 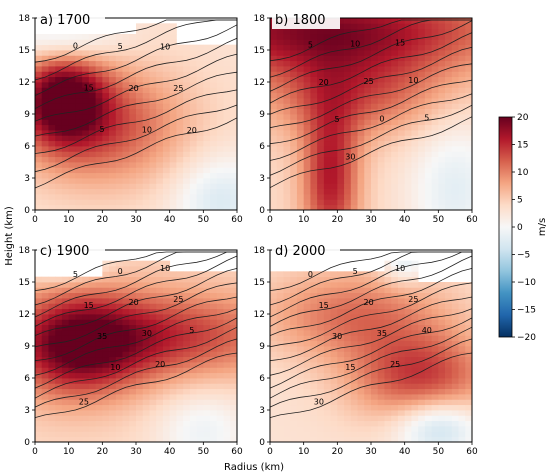 What do you see at coordinates (259, 283) in the screenshot?
I see `y-tick-label: 15` at bounding box center [259, 283].